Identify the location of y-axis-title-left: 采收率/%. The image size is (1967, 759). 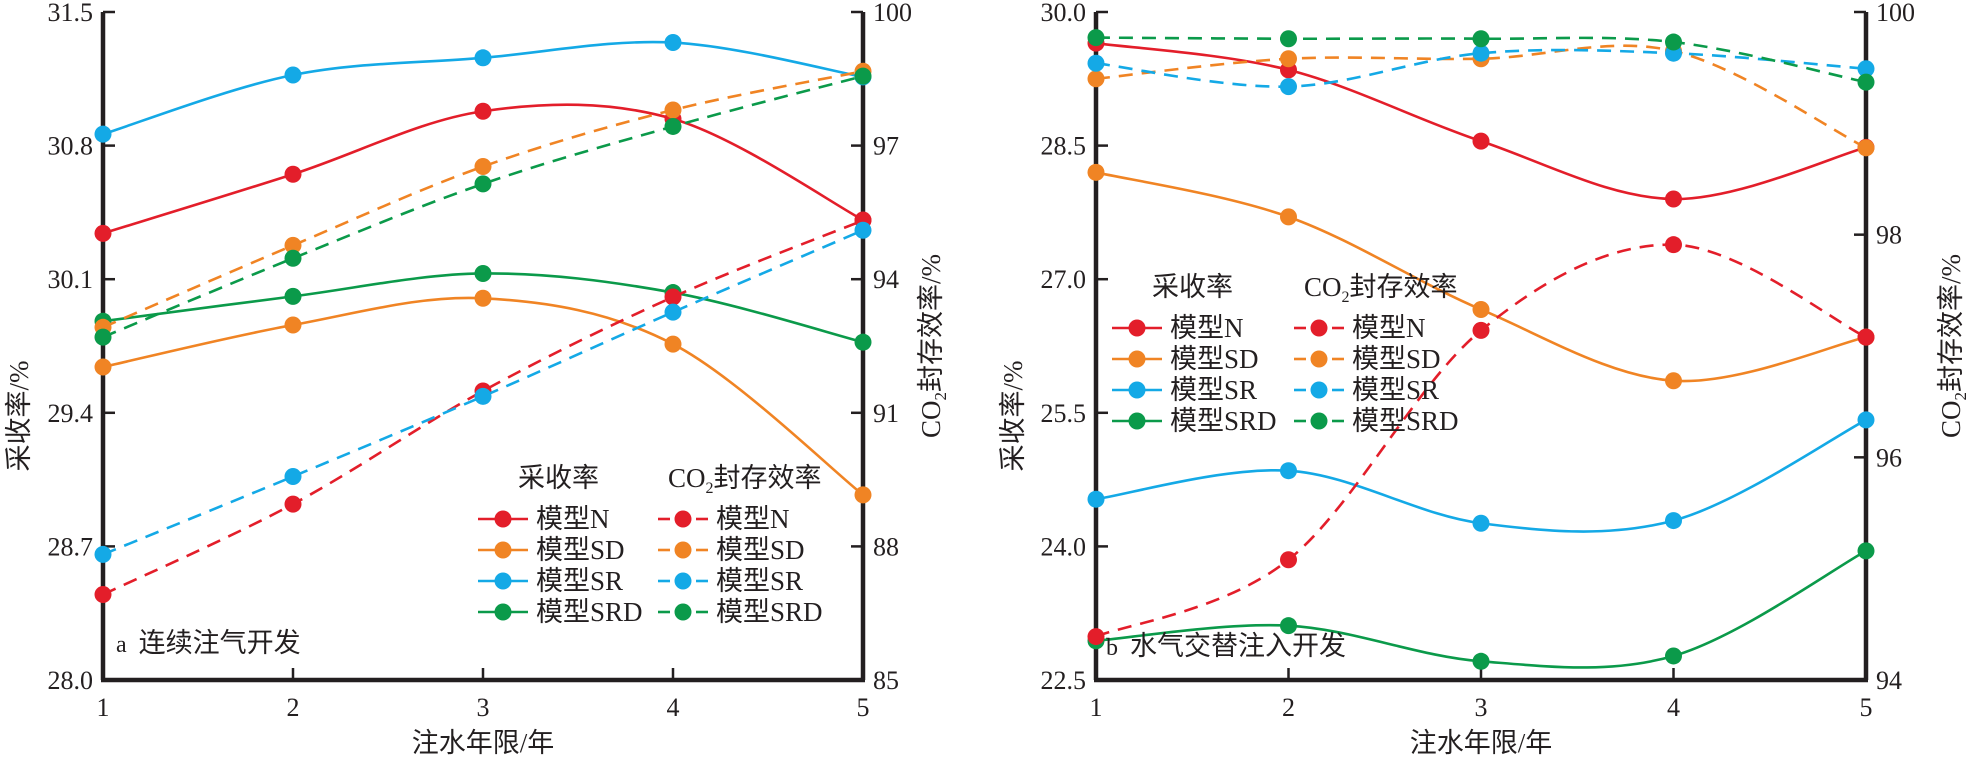
(19, 416).